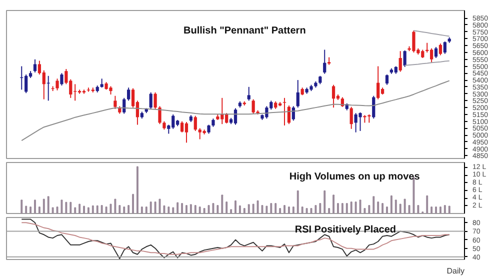 This screenshot has height=280, width=500. Describe the element at coordinates (245, 31) in the screenshot. I see `text: Bullish "Pennant" Pattern` at that location.